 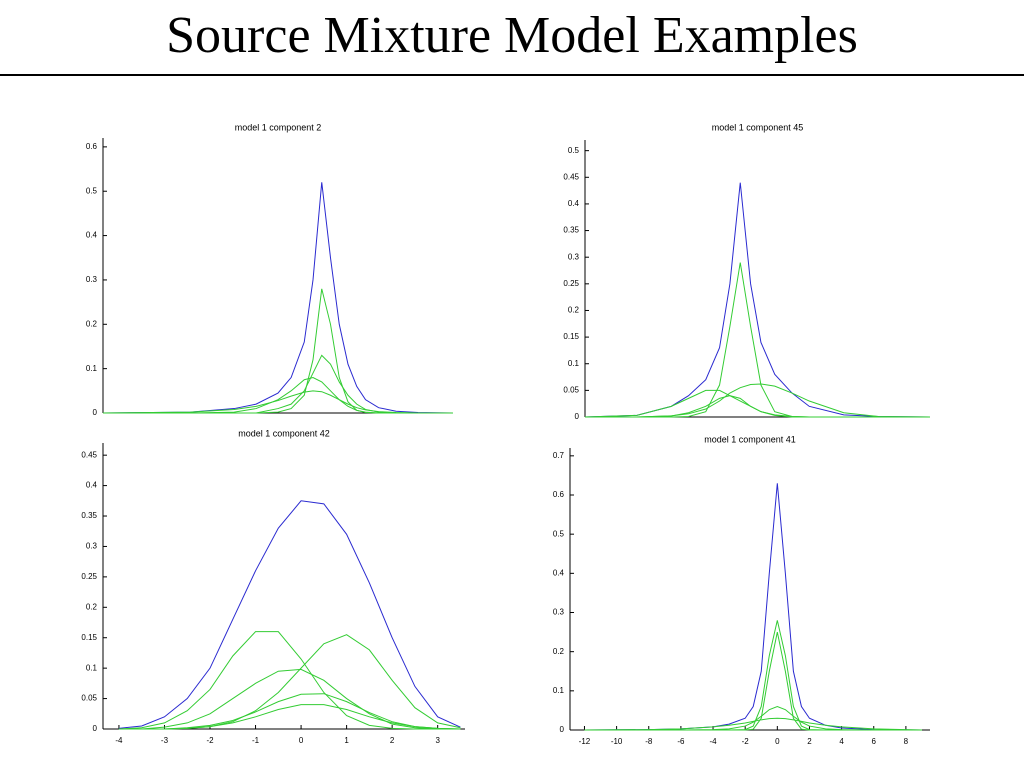 What do you see at coordinates (841, 741) in the screenshot?
I see `x-tick-label: 4` at bounding box center [841, 741].